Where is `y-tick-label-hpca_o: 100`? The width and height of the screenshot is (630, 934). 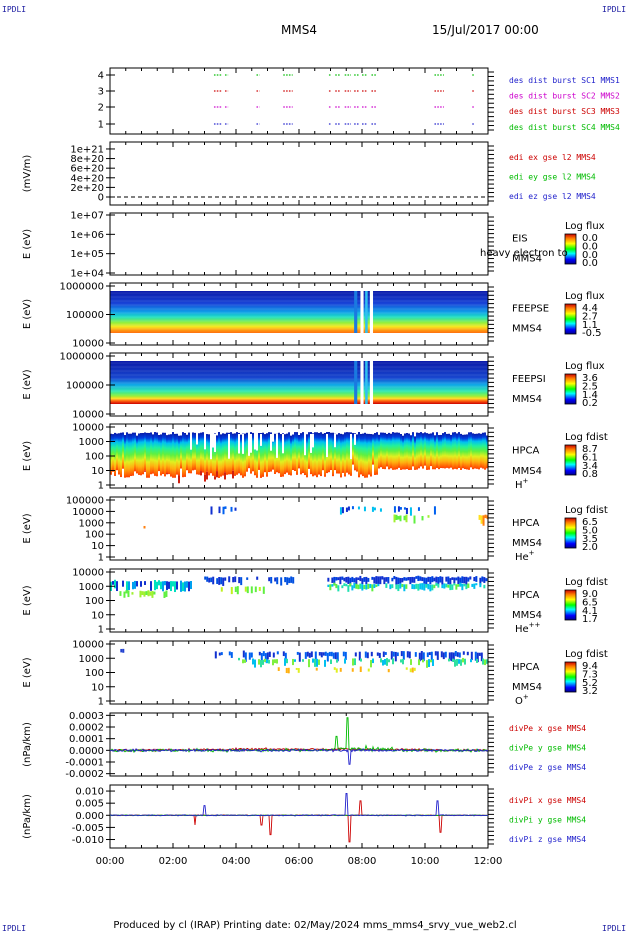
y-tick-label-hpca_o: 100 is located at coordinates (94, 673).